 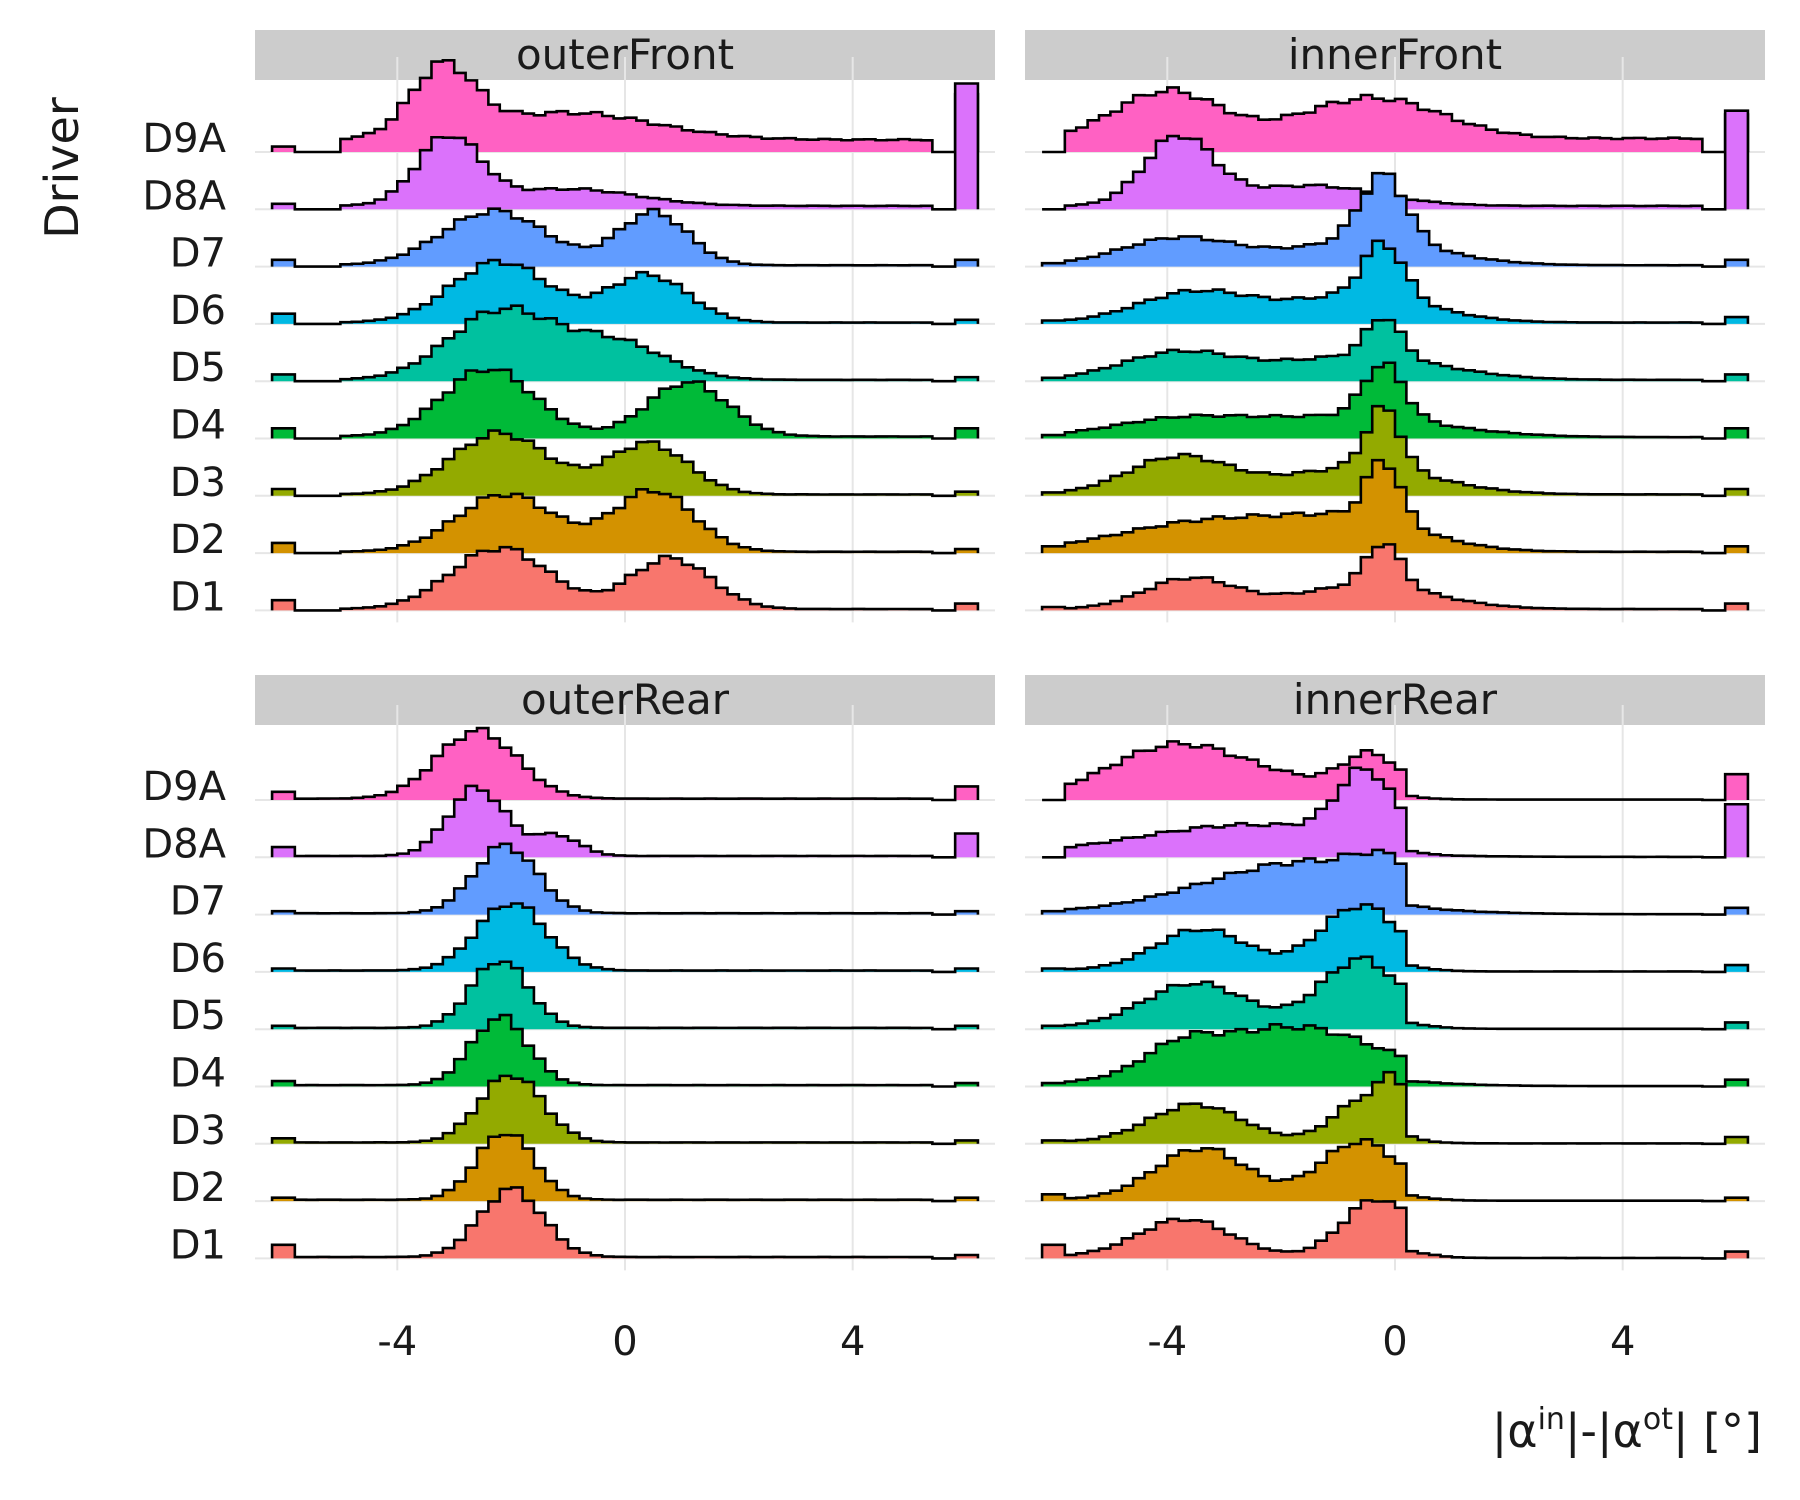 I want to click on driver-axis-labels: D9A D8A D7 D6 D5 D4 D3 D2 D1 D9A D8A D7 D6 D5 D4 D3 D2 D1, so click(x=184, y=692).